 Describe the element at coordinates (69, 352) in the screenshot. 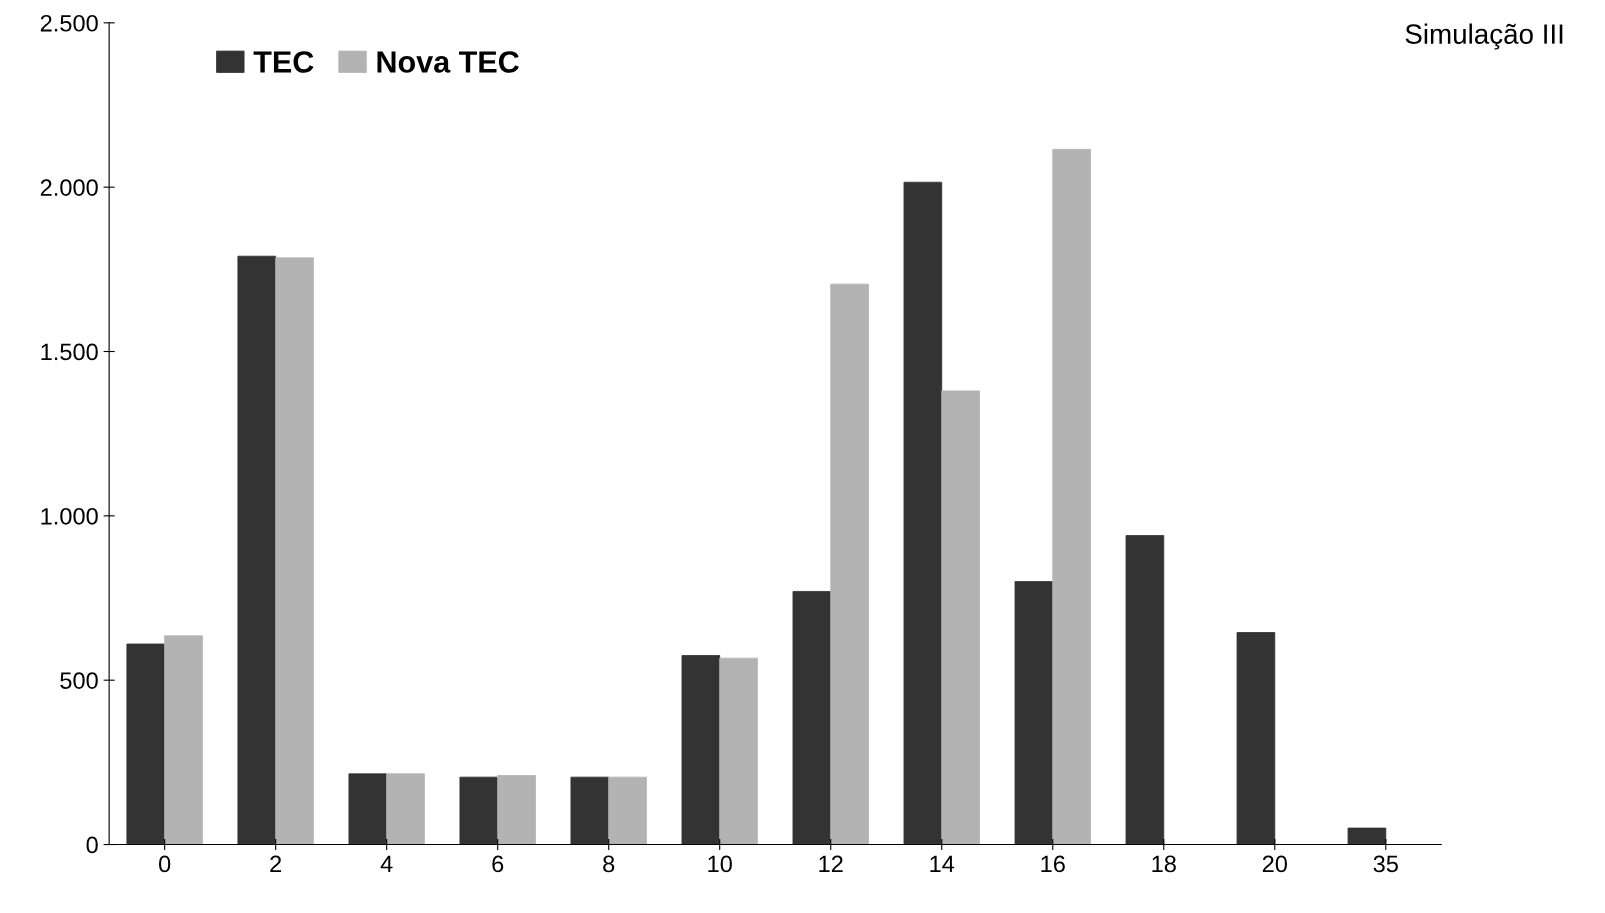

I see `y-tick-label: 1.500` at that location.